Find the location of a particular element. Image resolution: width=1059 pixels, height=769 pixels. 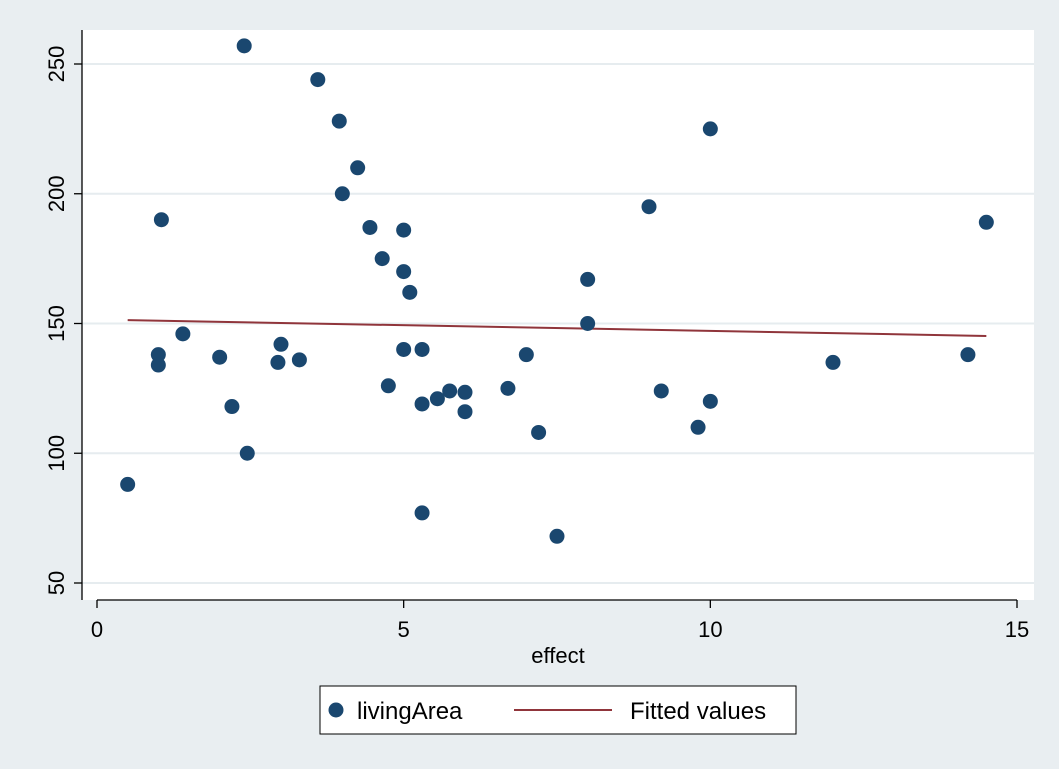

x-tick-label-15: 15 is located at coordinates (1017, 629).